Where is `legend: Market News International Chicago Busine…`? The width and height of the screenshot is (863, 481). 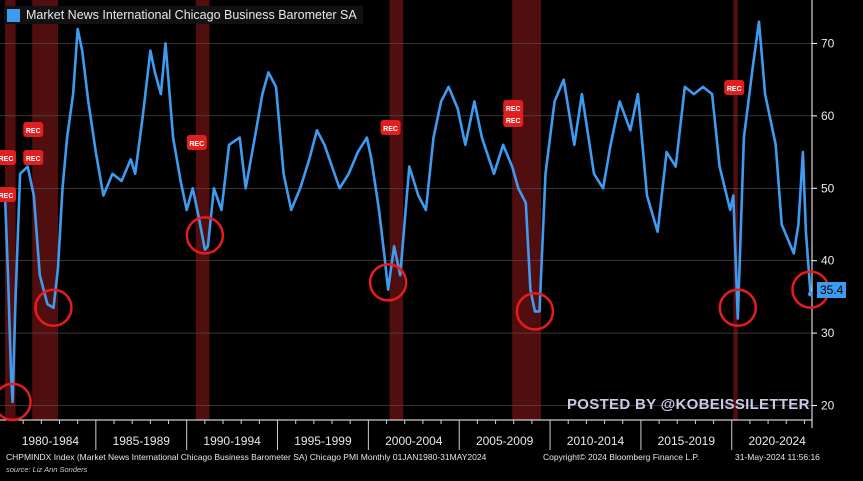 legend: Market News International Chicago Busine… is located at coordinates (183, 15).